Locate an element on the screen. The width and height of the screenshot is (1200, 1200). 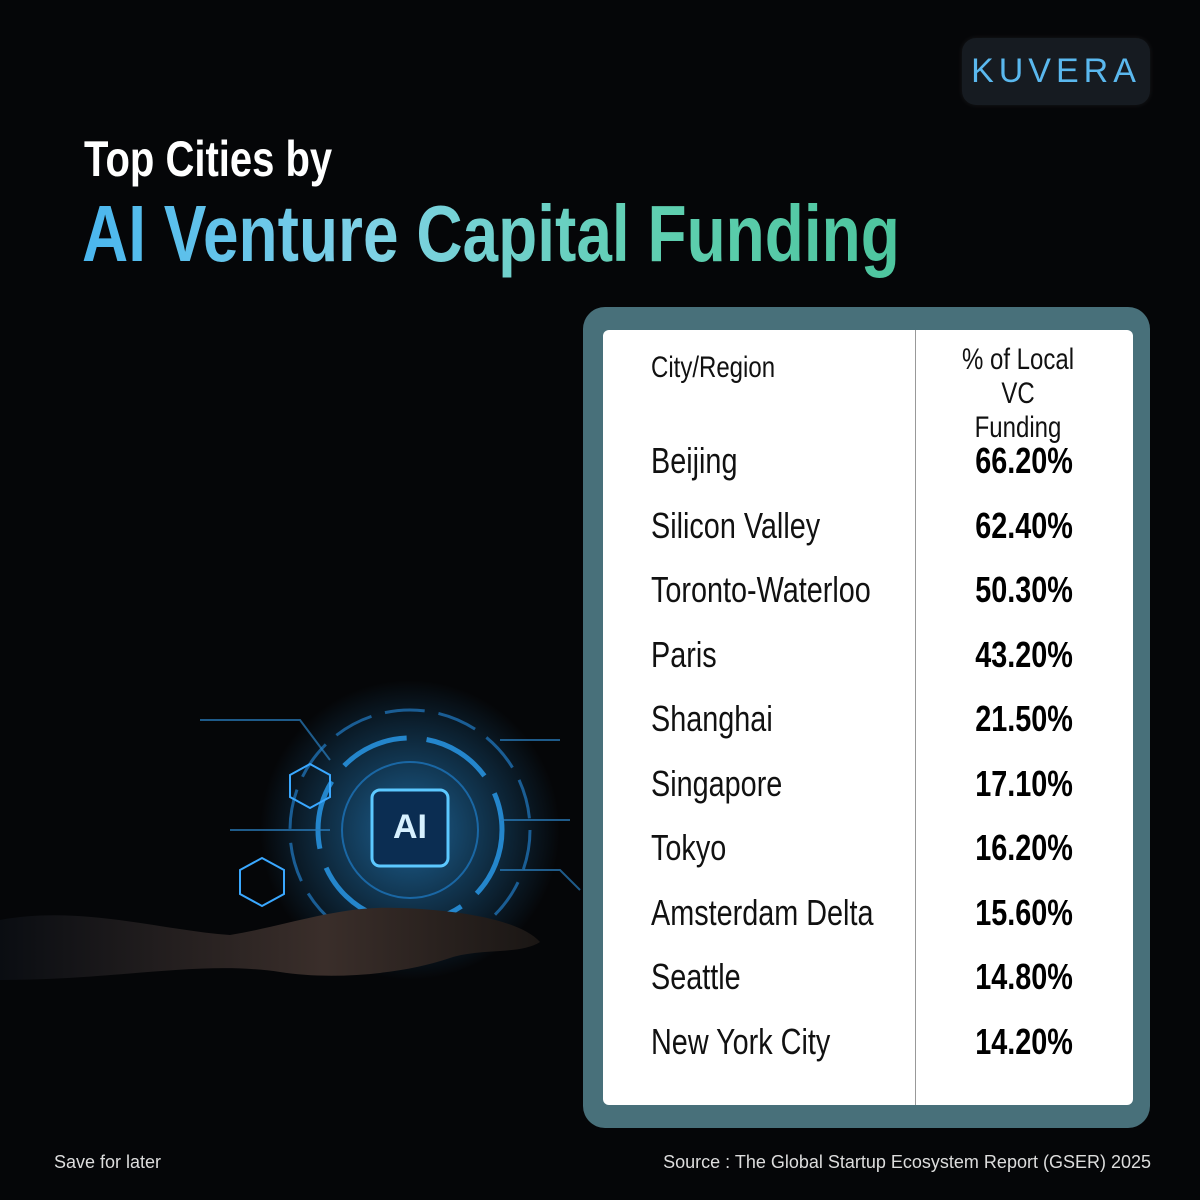
header-cell: % of Local VC Funding is located at coordinates (1018, 393).